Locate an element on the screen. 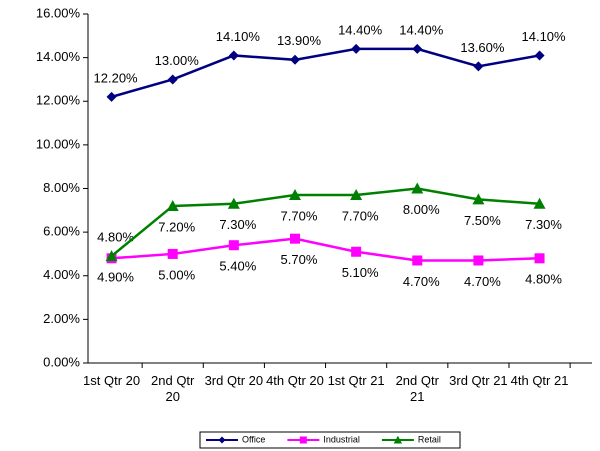 The image size is (600, 451). legend-label: Office is located at coordinates (253, 439).